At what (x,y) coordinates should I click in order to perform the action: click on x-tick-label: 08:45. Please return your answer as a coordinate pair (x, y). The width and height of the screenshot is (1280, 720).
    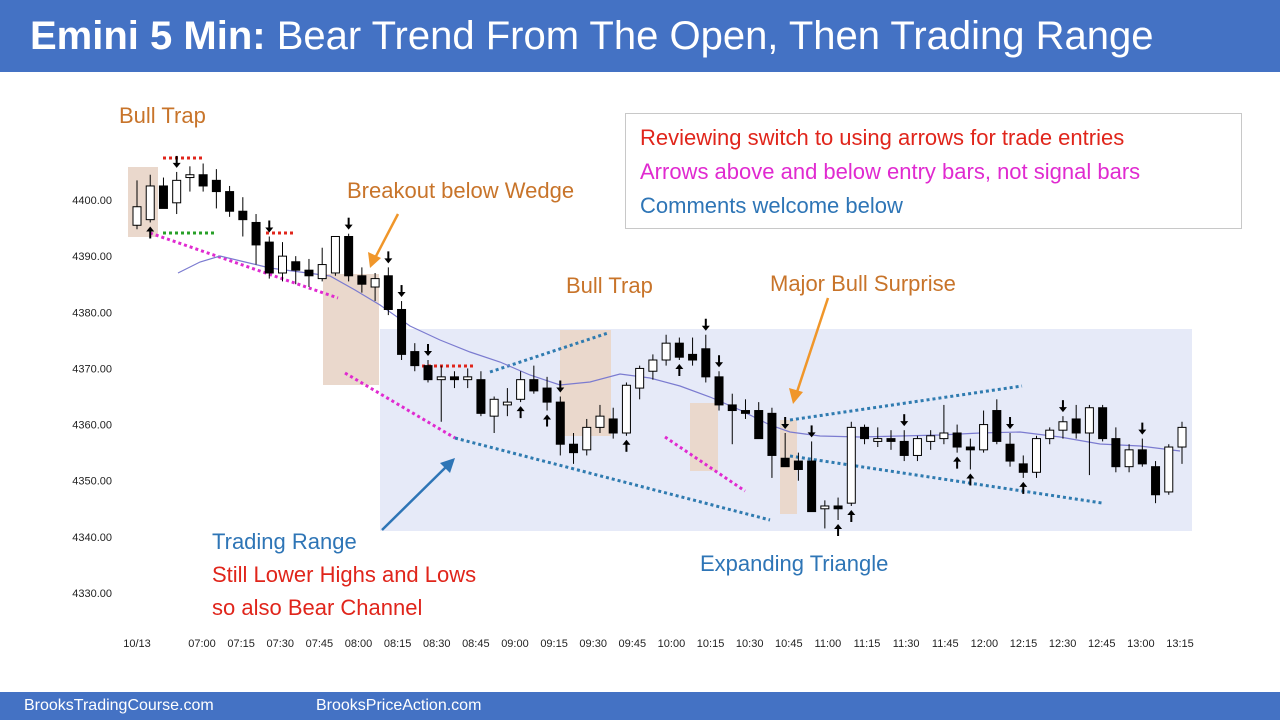
    Looking at the image, I should click on (476, 644).